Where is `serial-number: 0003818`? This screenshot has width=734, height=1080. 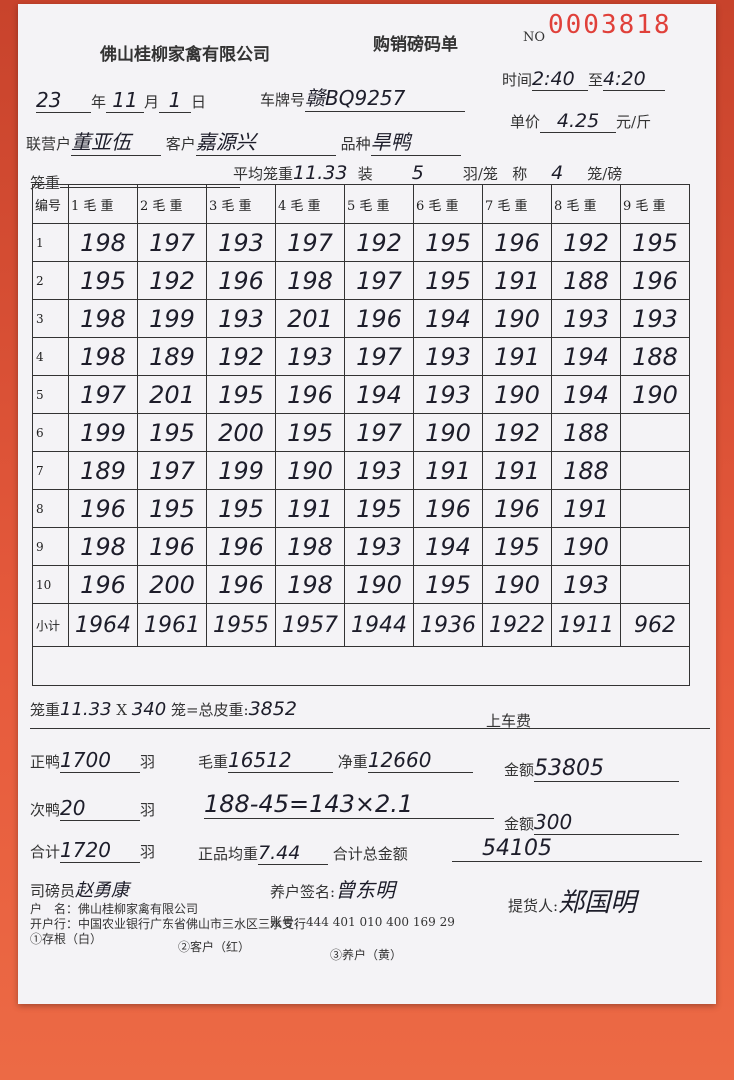
serial-number: 0003818 is located at coordinates (610, 25).